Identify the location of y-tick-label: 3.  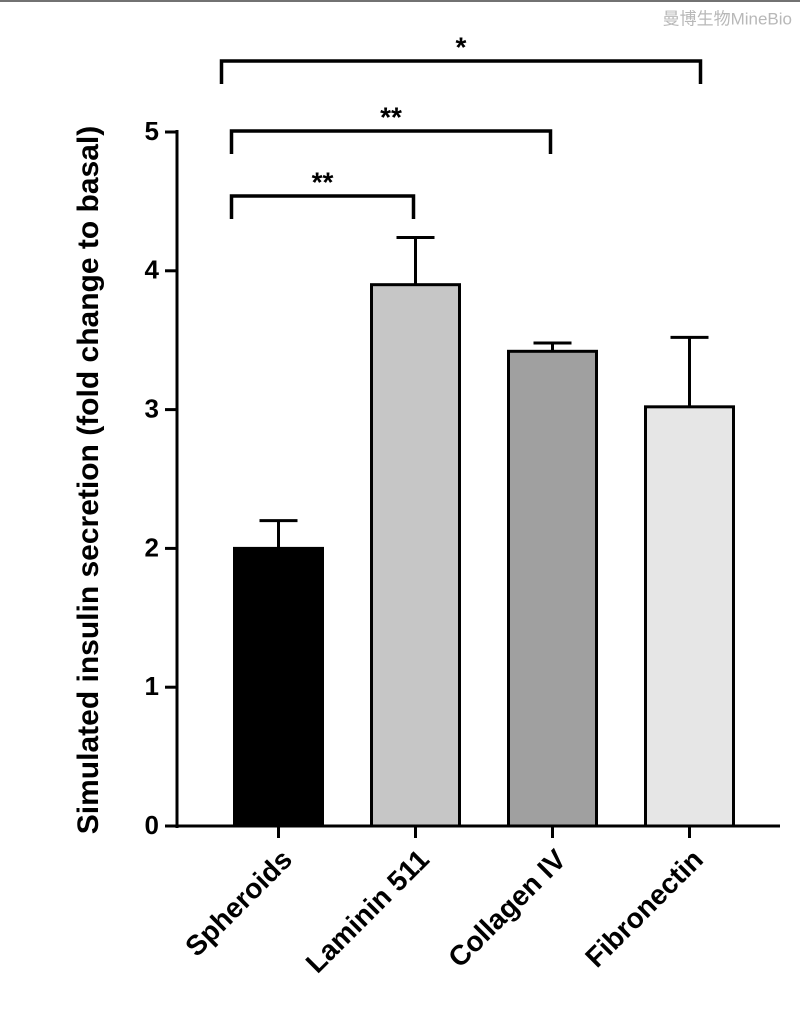
(152, 408).